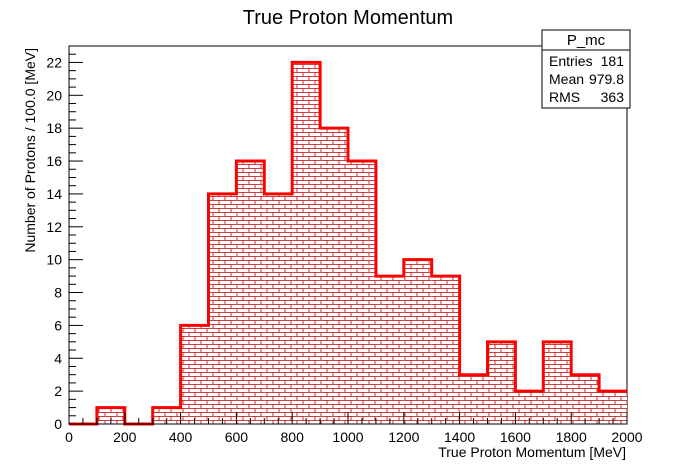 This screenshot has height=472, width=696. What do you see at coordinates (54, 161) in the screenshot?
I see `y-tick-label: 16` at bounding box center [54, 161].